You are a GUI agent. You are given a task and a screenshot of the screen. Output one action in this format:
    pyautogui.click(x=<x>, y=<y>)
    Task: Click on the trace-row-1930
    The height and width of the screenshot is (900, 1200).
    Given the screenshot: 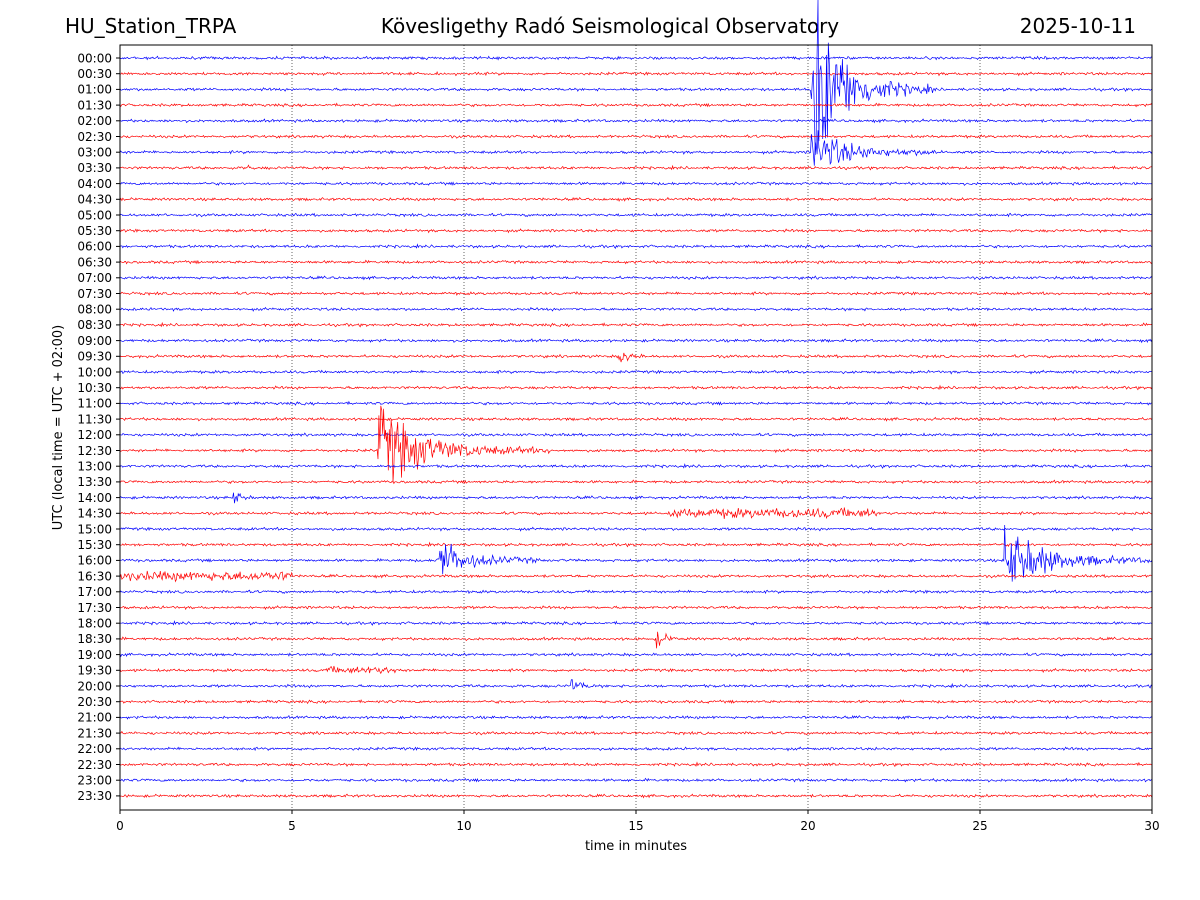 What is the action you would take?
    pyautogui.click(x=635, y=670)
    